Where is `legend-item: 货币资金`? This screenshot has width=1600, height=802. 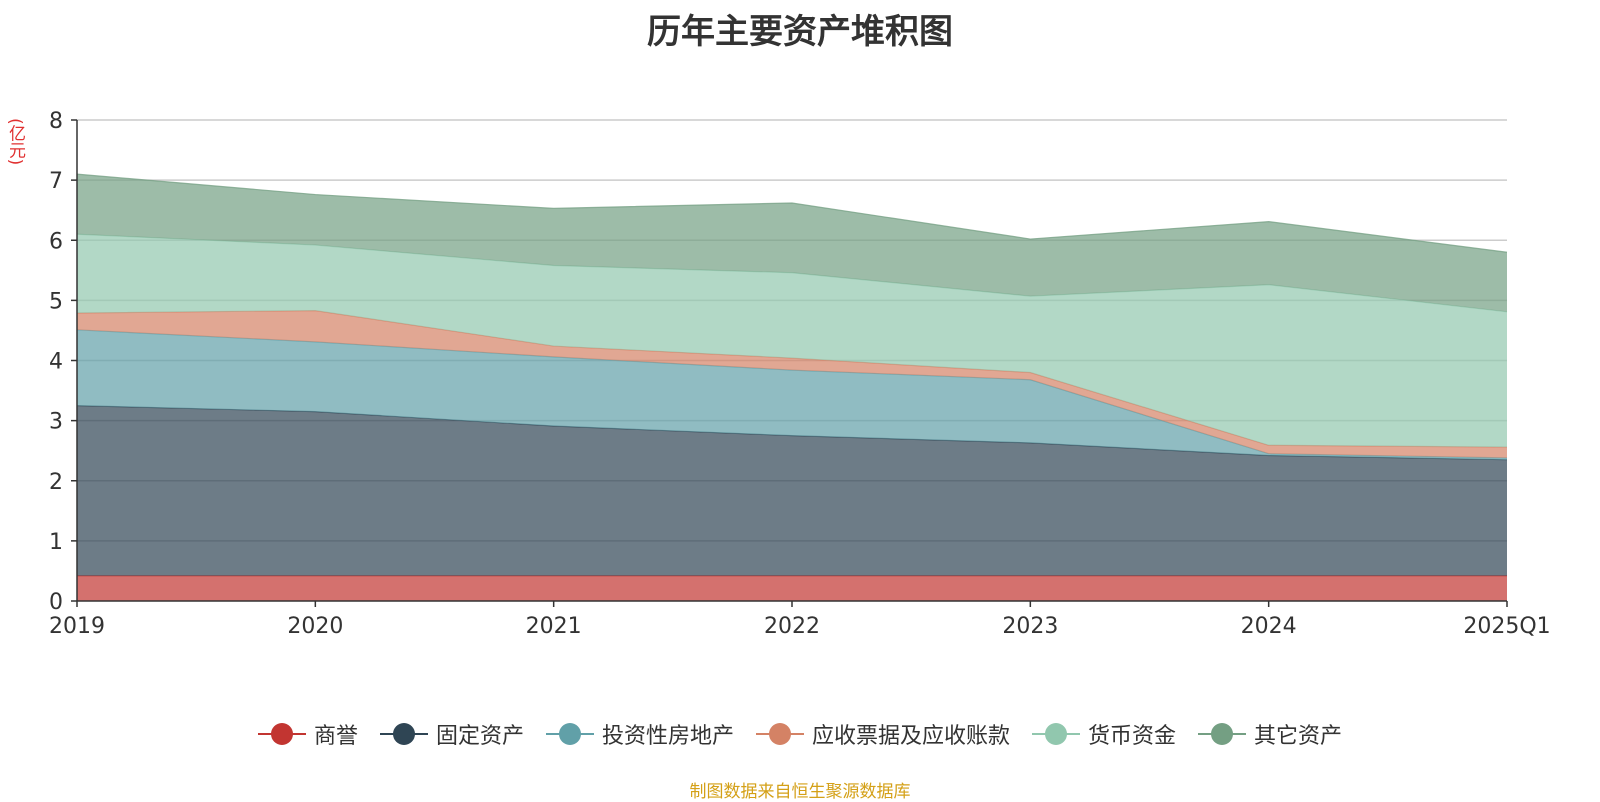
legend-item: 货币资金 is located at coordinates (1104, 734).